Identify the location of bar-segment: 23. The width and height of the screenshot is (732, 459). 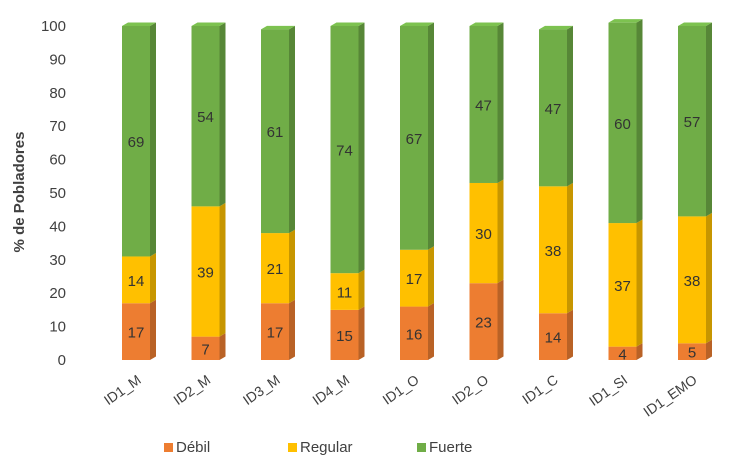
(486, 319).